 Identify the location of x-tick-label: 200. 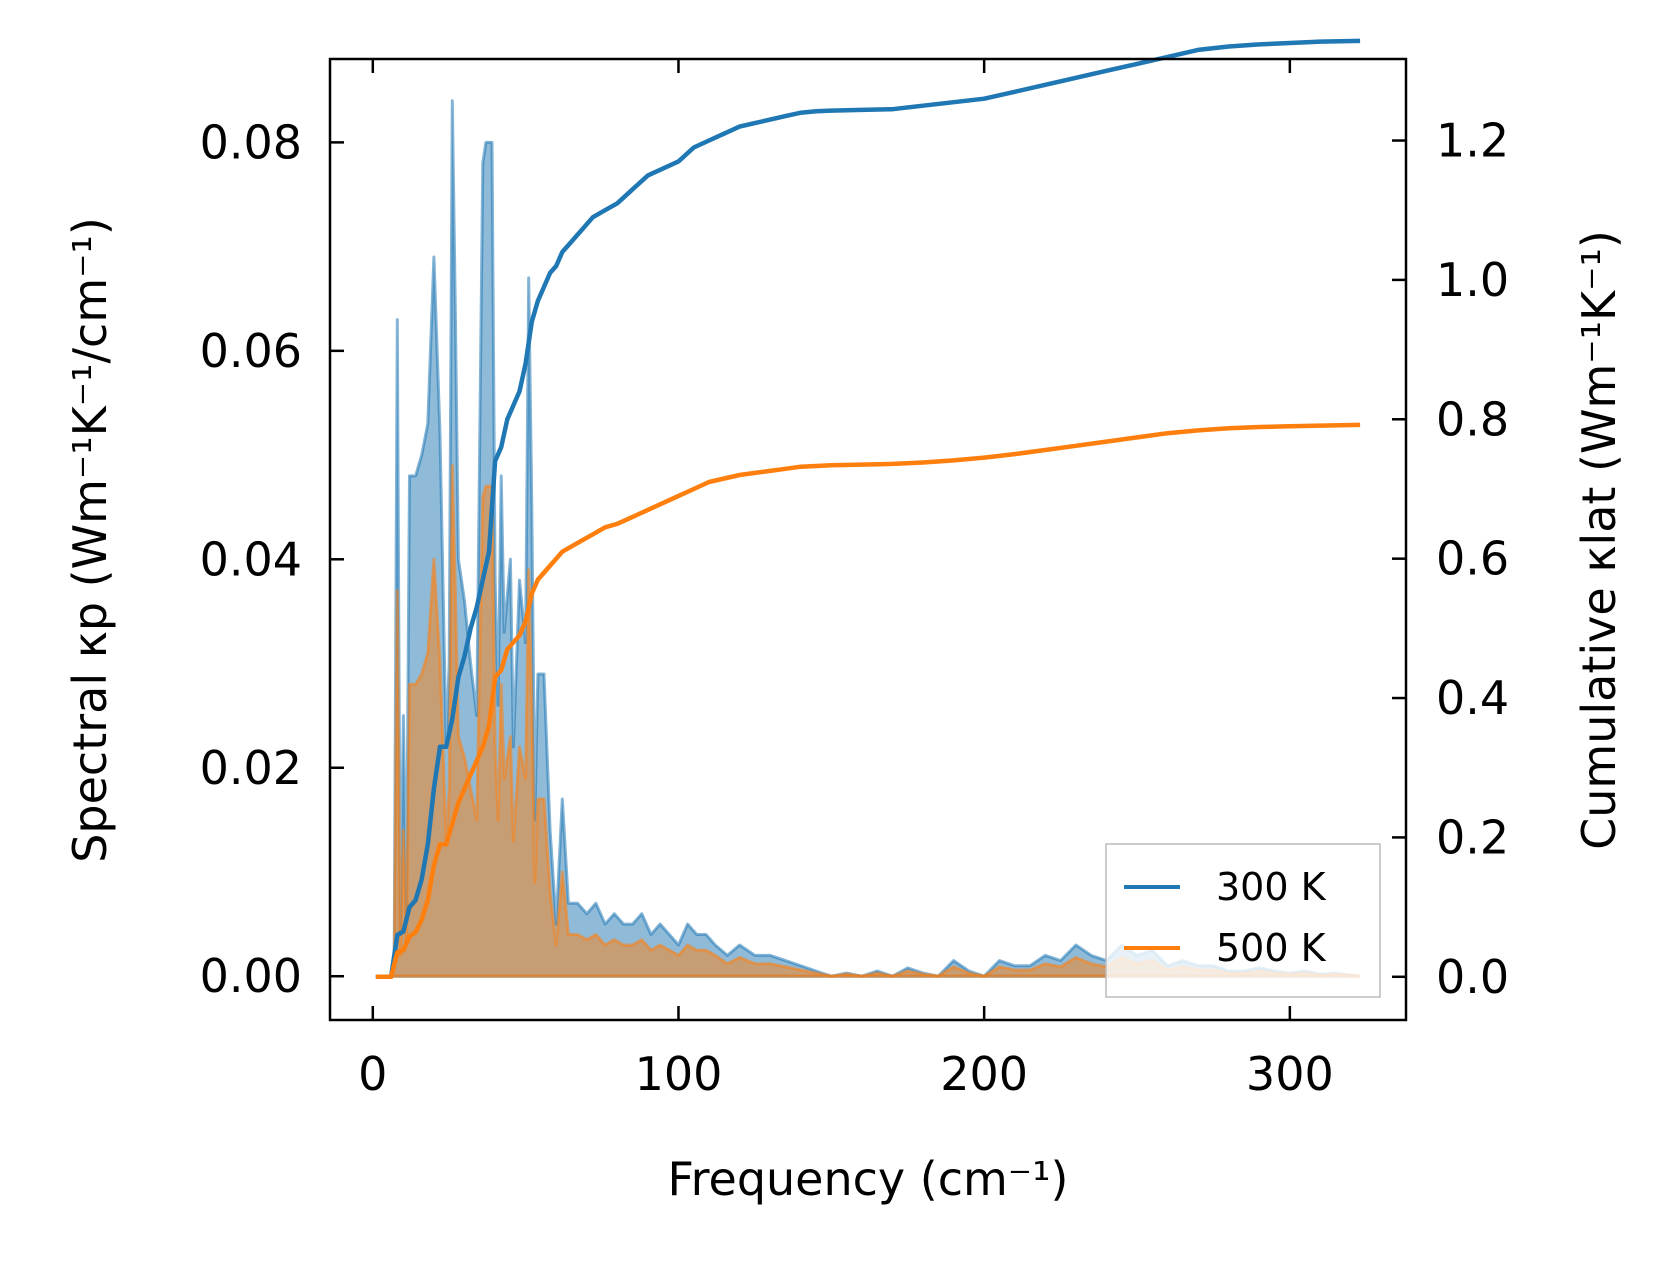
(984, 1074).